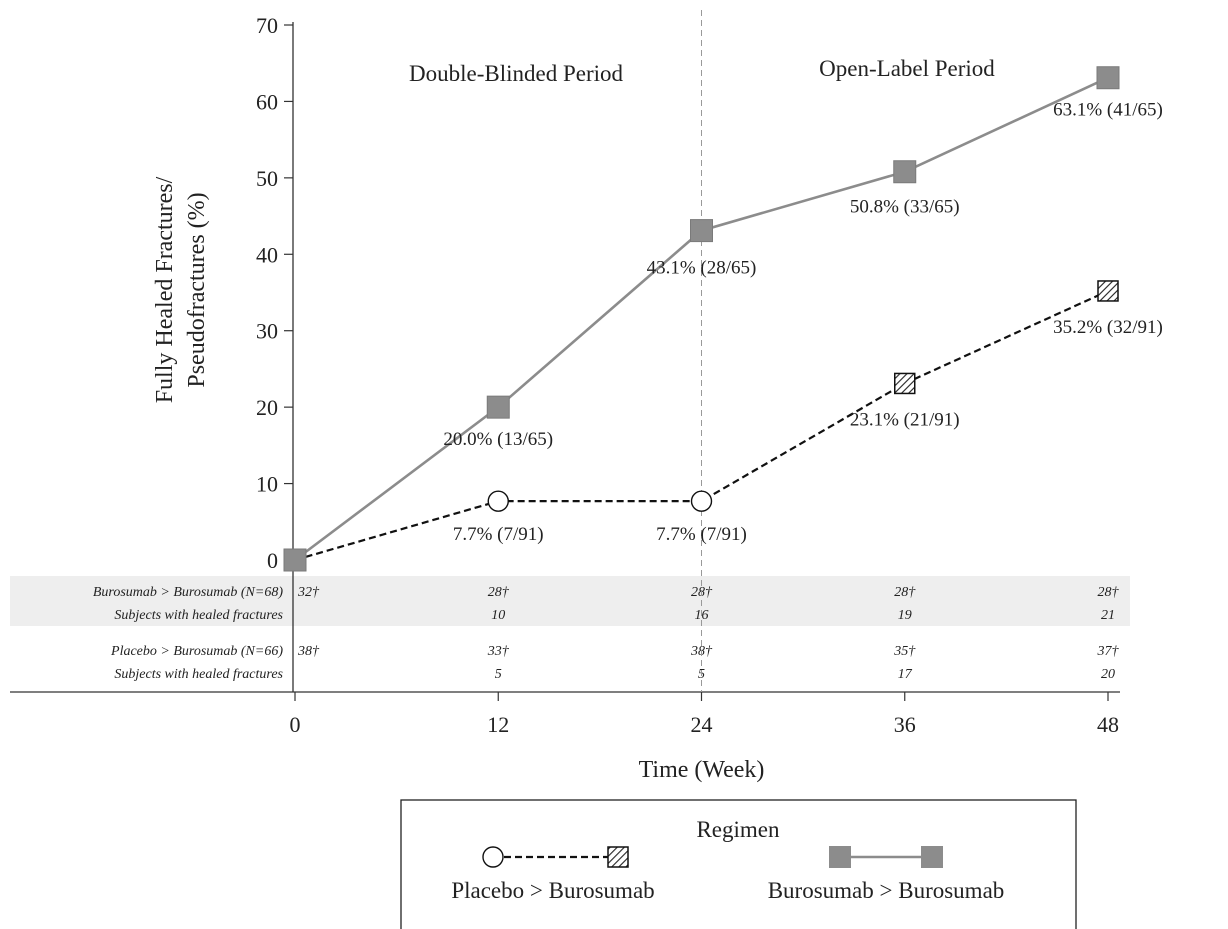 The image size is (1228, 929). Describe the element at coordinates (1108, 615) in the screenshot. I see `table-cell: 21` at that location.